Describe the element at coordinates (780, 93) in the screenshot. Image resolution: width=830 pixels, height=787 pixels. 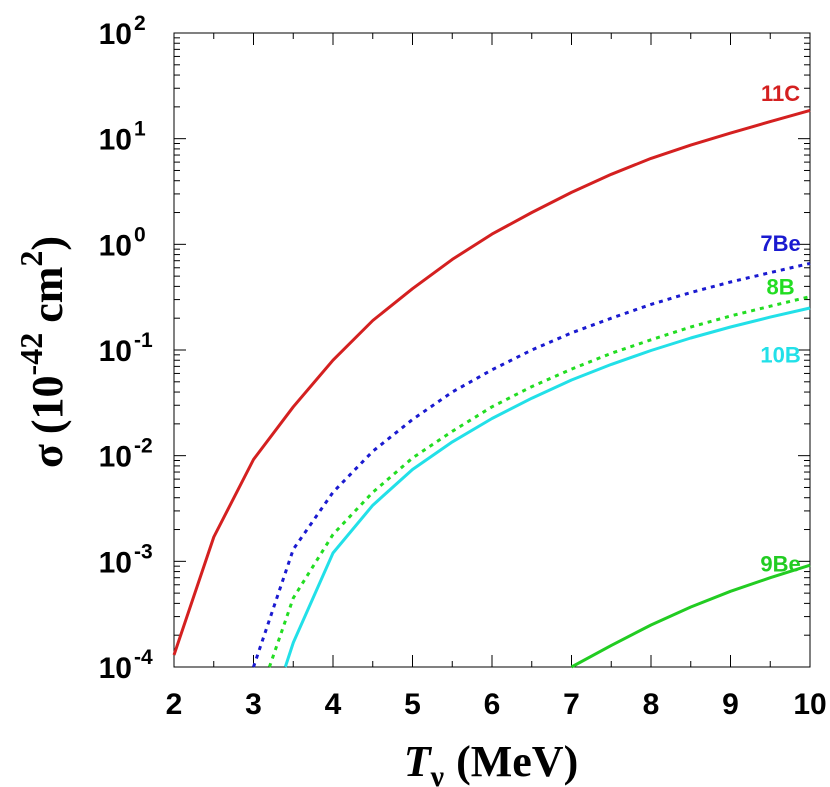
I see `series-annotation: 11C` at that location.